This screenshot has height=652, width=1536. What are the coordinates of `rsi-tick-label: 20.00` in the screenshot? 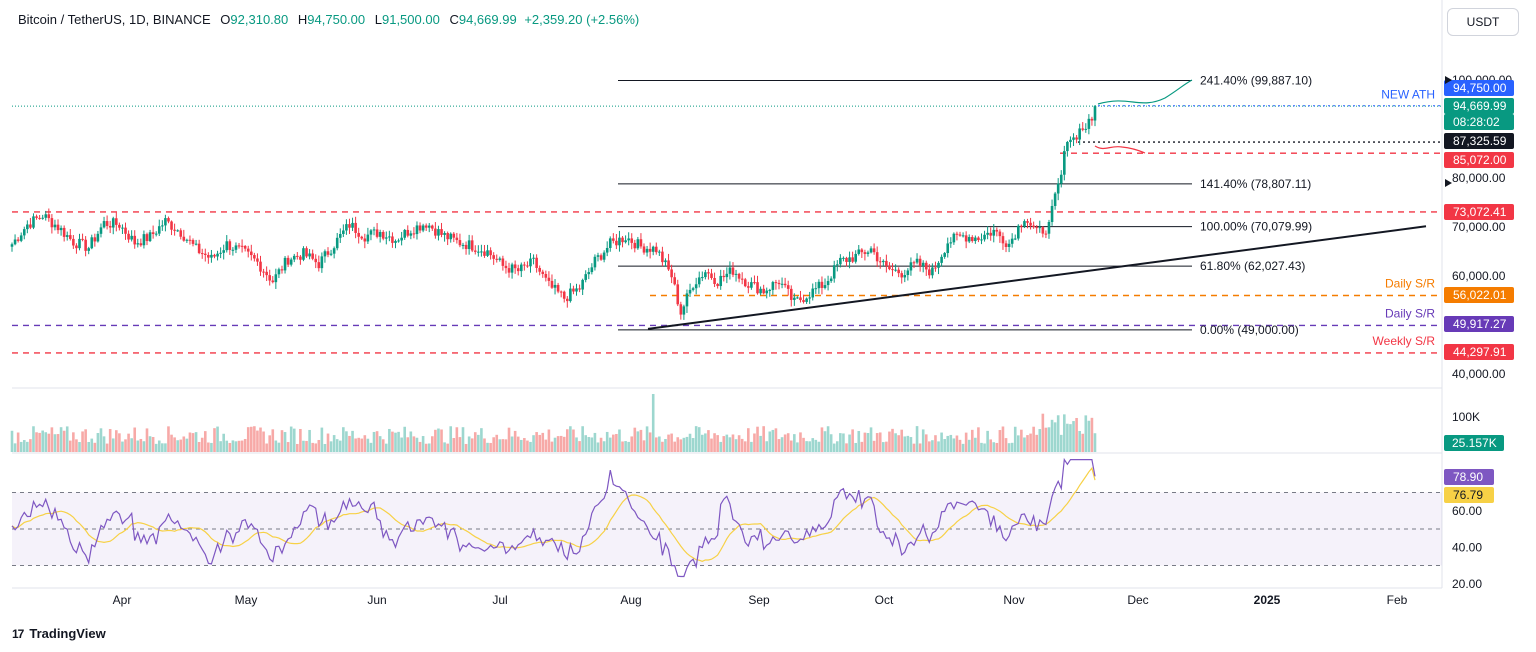 It's located at (1467, 584).